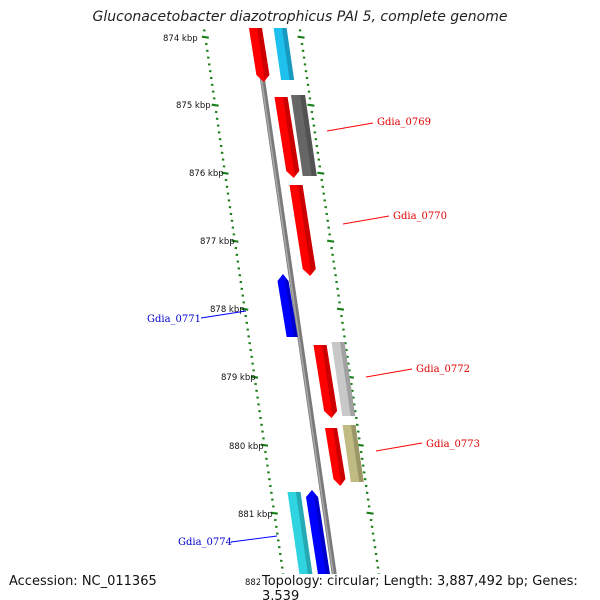 The width and height of the screenshot is (600, 600). Describe the element at coordinates (174, 319) in the screenshot. I see `gene-label-gdia-0771: Gdia_0771` at that location.